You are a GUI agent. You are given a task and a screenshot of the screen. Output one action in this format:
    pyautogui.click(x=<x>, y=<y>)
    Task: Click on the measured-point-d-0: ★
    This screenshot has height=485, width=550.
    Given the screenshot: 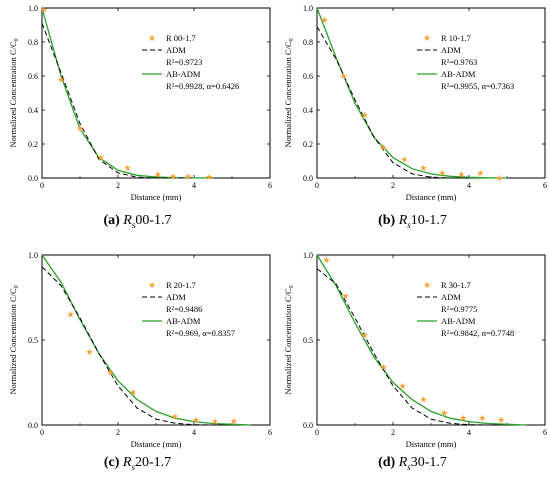 What is the action you would take?
    pyautogui.click(x=326, y=260)
    